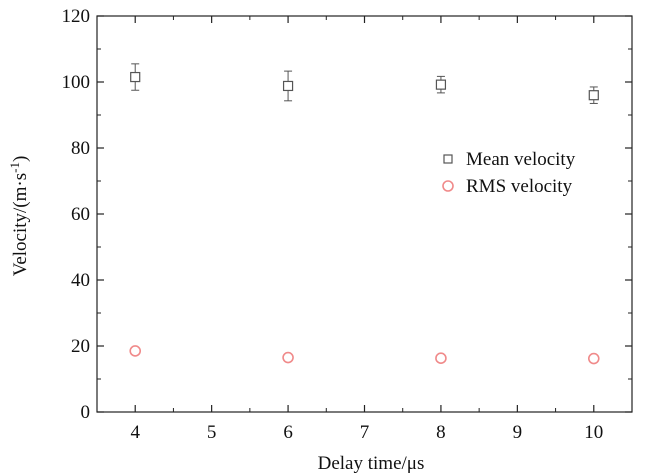  I want to click on y-axis-title-close: ), so click(20, 159).